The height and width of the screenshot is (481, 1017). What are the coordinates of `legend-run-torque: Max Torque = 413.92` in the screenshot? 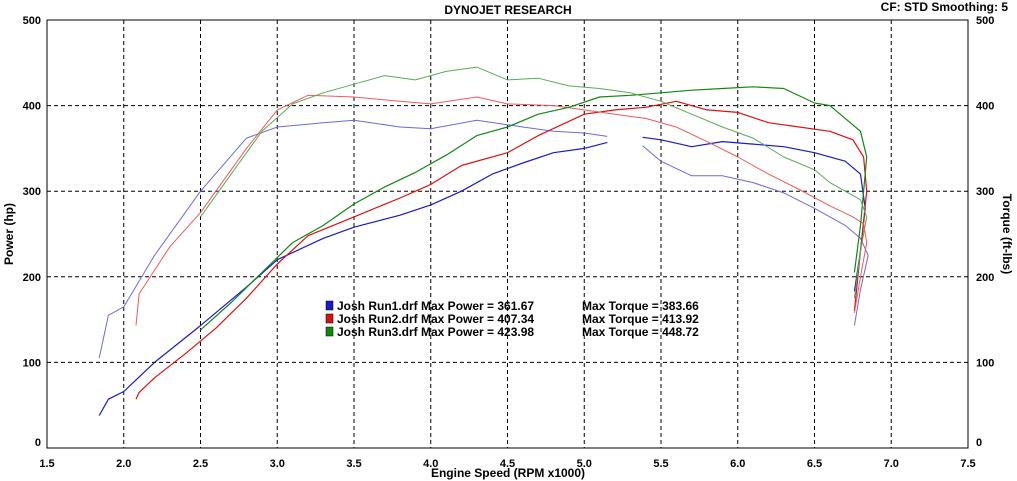 It's located at (640, 319).